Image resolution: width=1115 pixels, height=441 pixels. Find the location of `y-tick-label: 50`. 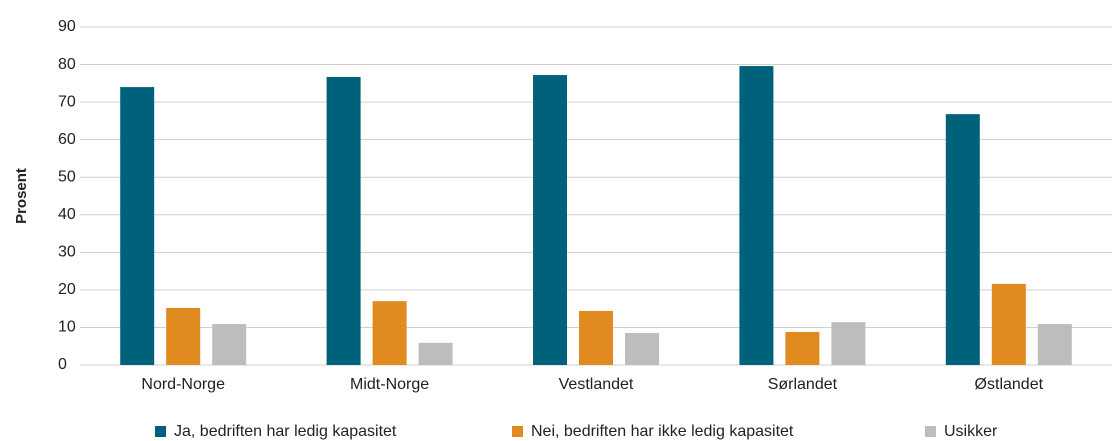

y-tick-label: 50 is located at coordinates (67, 176).